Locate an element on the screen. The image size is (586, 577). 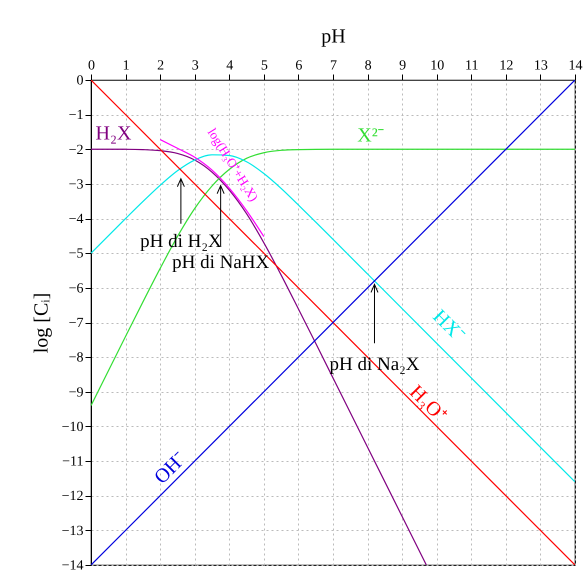
annotation: pH di NaHX is located at coordinates (221, 262).